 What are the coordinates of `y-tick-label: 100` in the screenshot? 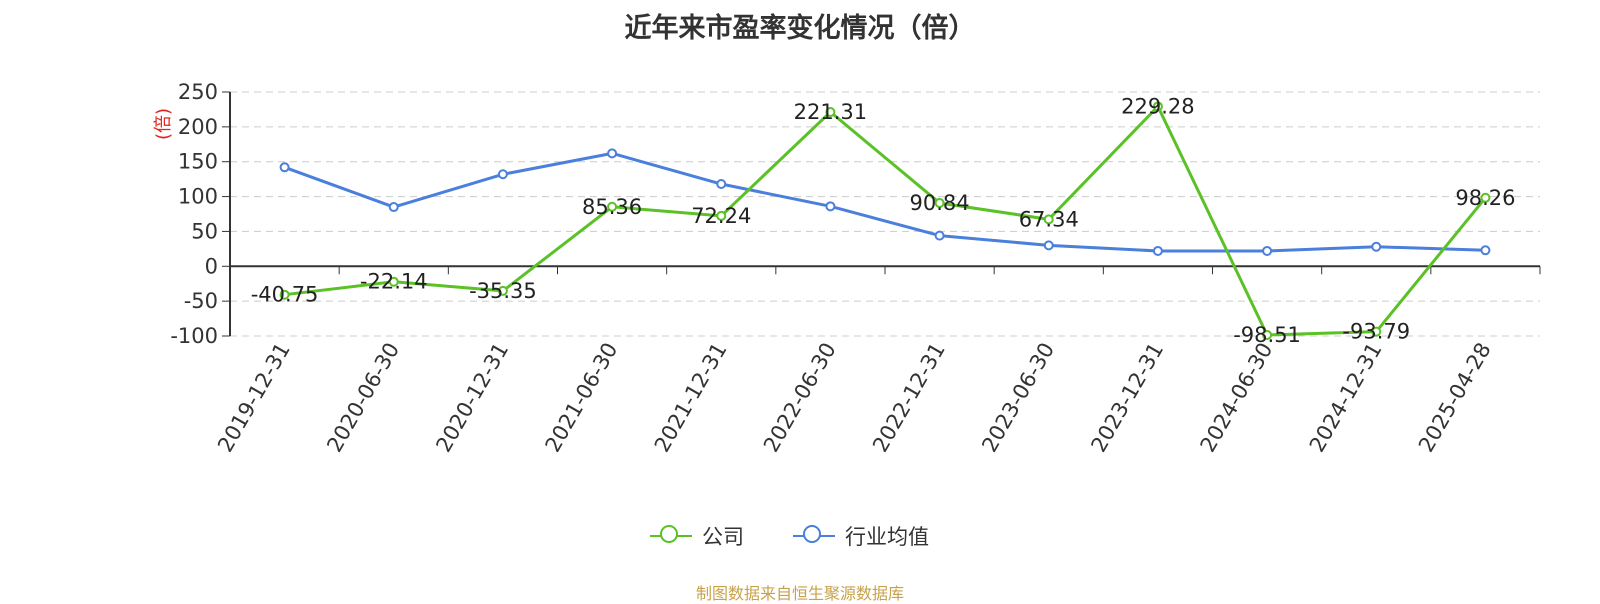 It's located at (198, 197).